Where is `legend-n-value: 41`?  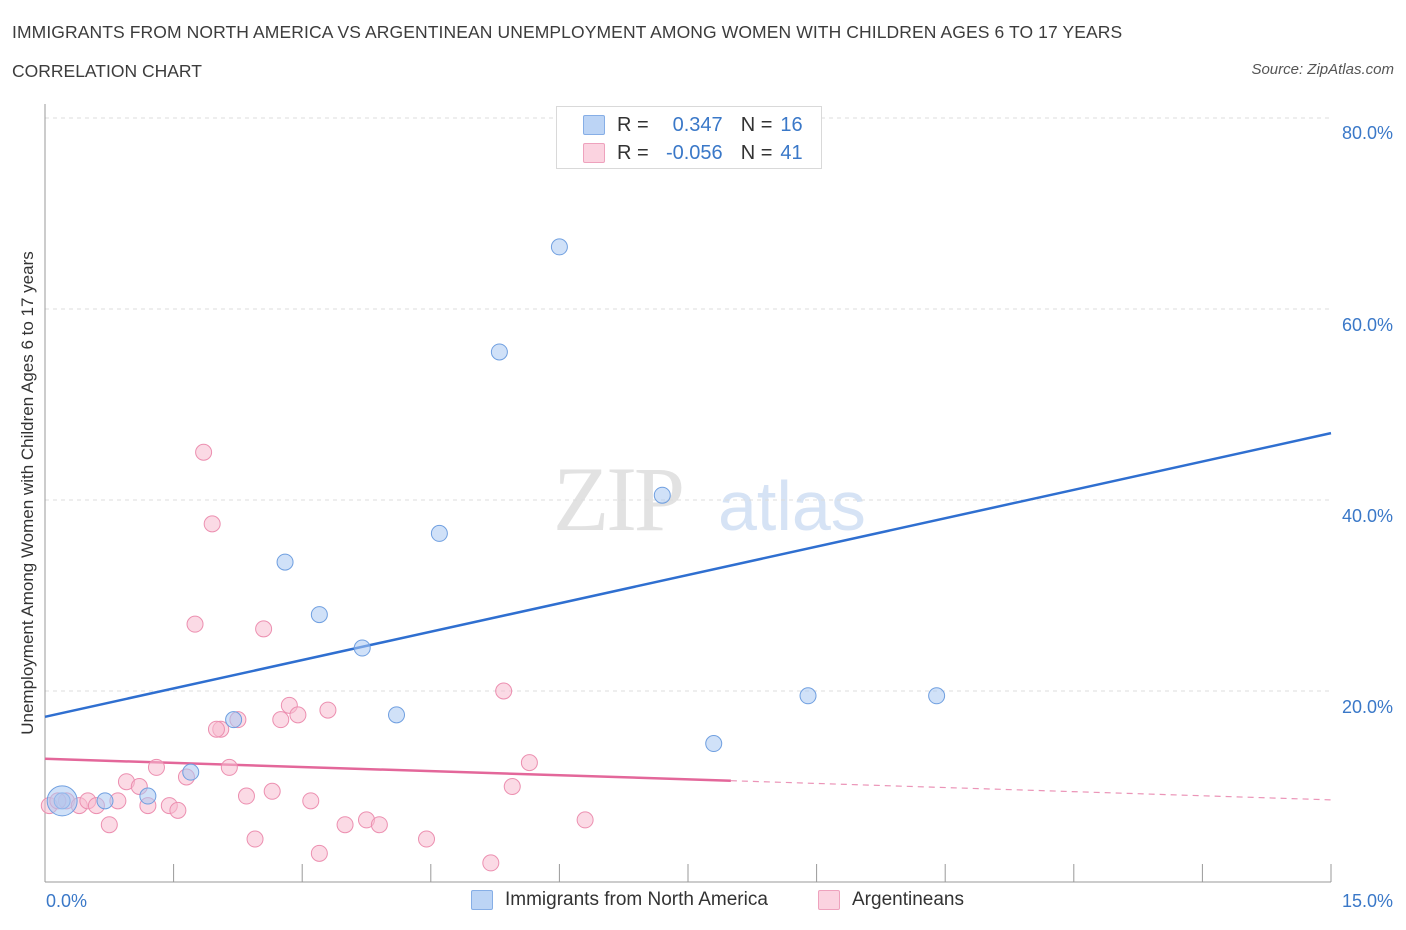
legend-n-value: 41 is located at coordinates (791, 152).